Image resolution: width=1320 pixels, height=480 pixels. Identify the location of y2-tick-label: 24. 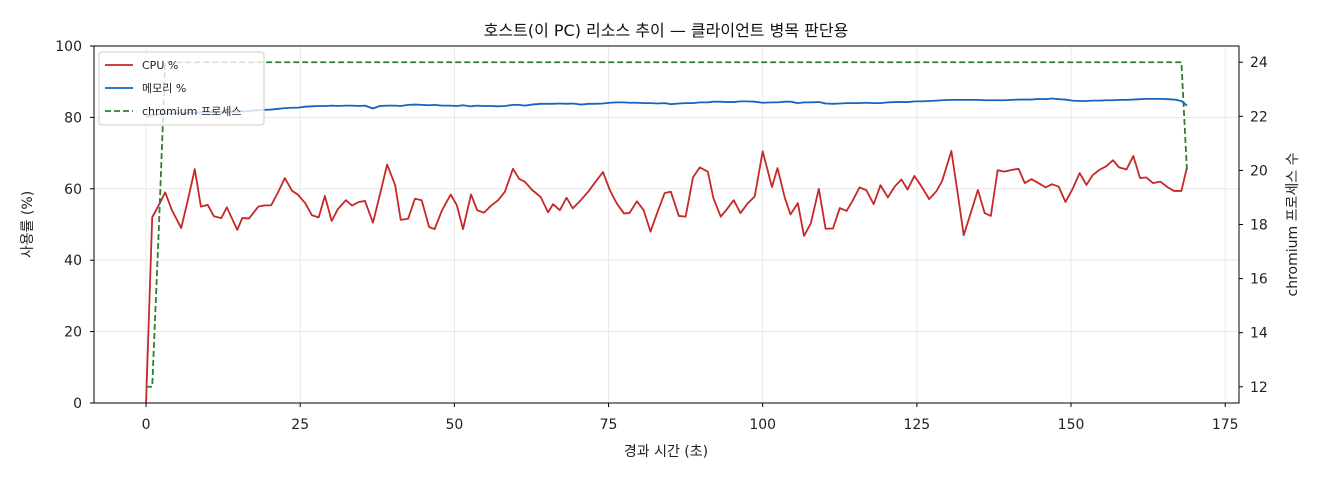
(1259, 63).